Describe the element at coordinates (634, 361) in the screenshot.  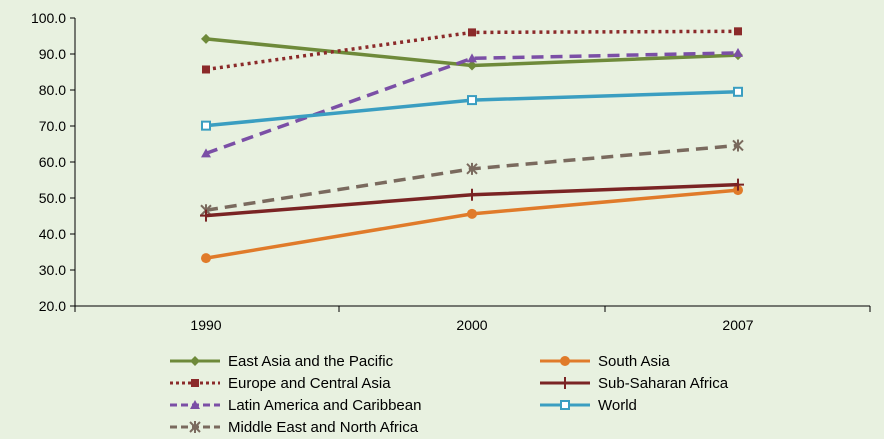
I see `legend-label: South Asia` at that location.